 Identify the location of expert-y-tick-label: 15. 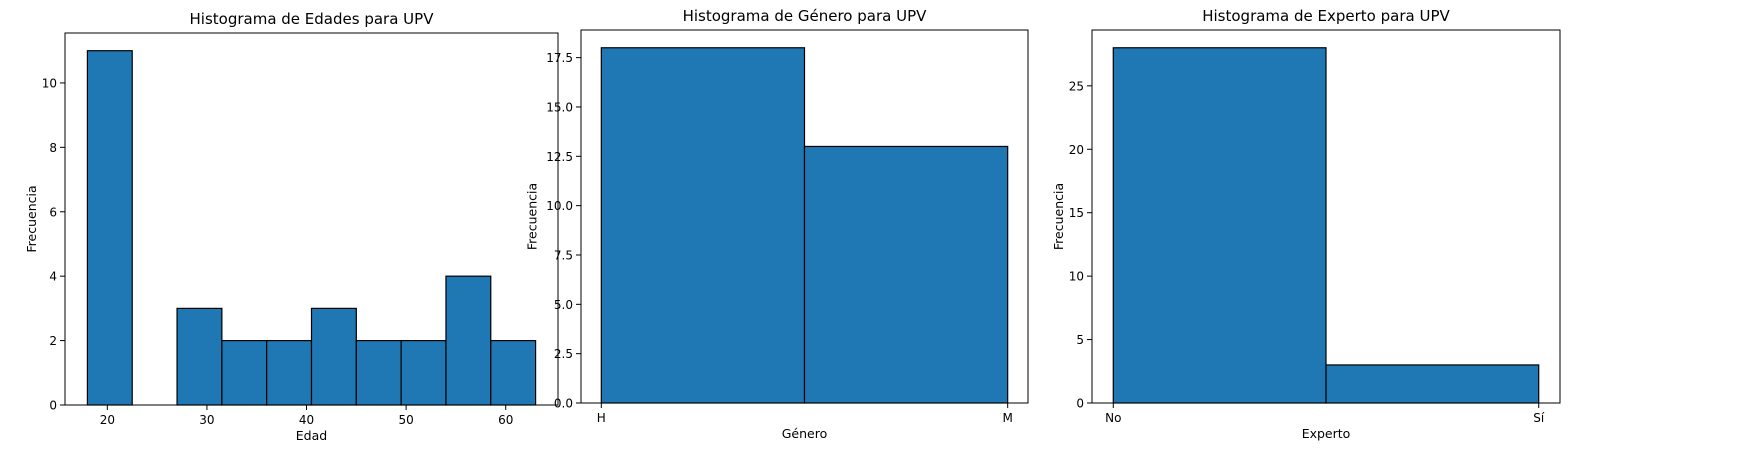
(1076, 213).